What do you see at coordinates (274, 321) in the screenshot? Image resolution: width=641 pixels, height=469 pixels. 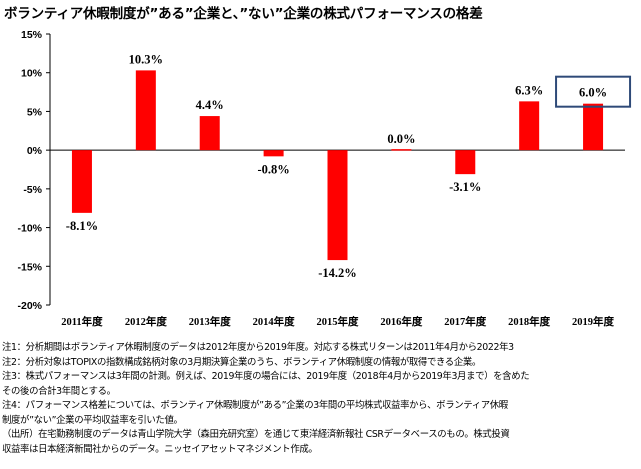 I see `category-label: 2014年度` at bounding box center [274, 321].